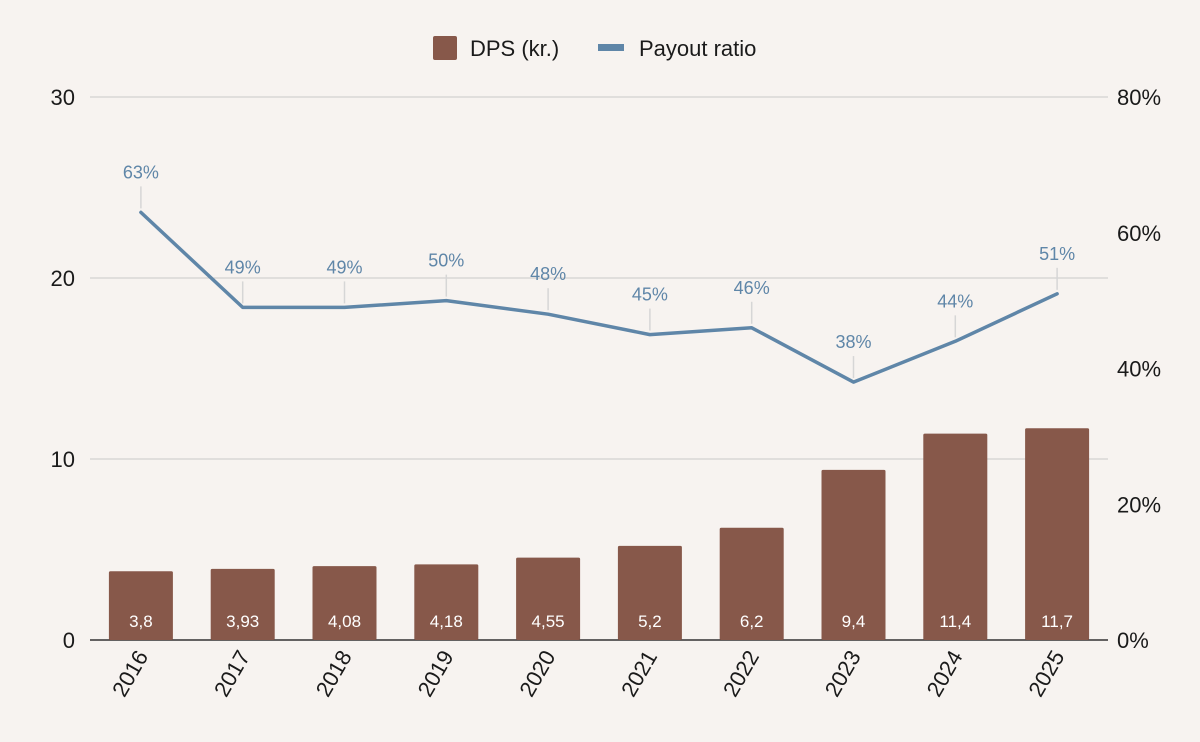  I want to click on x-tick-label-2016: 2016, so click(130, 673).